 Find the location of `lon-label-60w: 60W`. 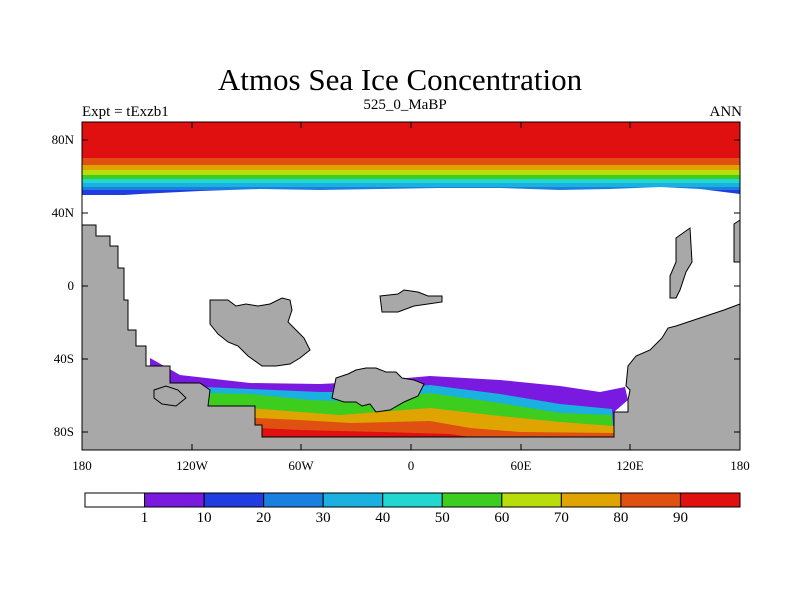

lon-label-60w: 60W is located at coordinates (301, 465).